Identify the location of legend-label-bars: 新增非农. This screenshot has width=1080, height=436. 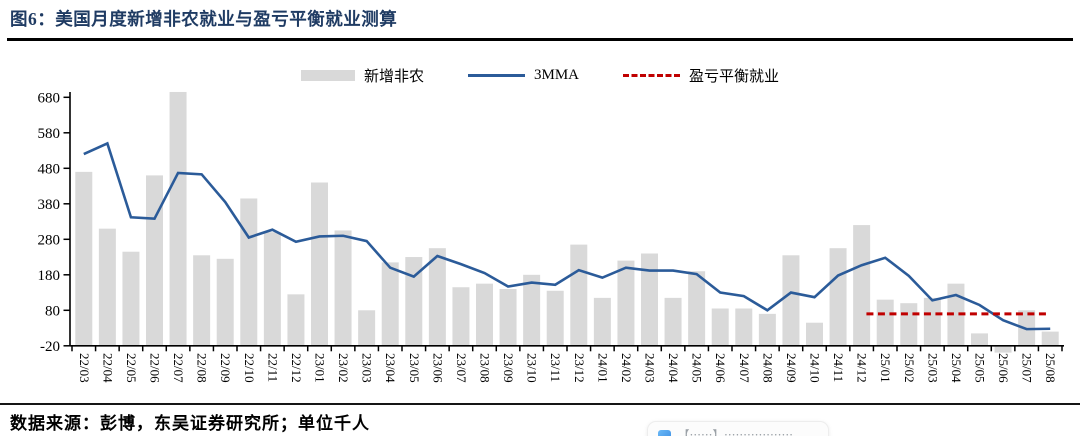
(393, 77).